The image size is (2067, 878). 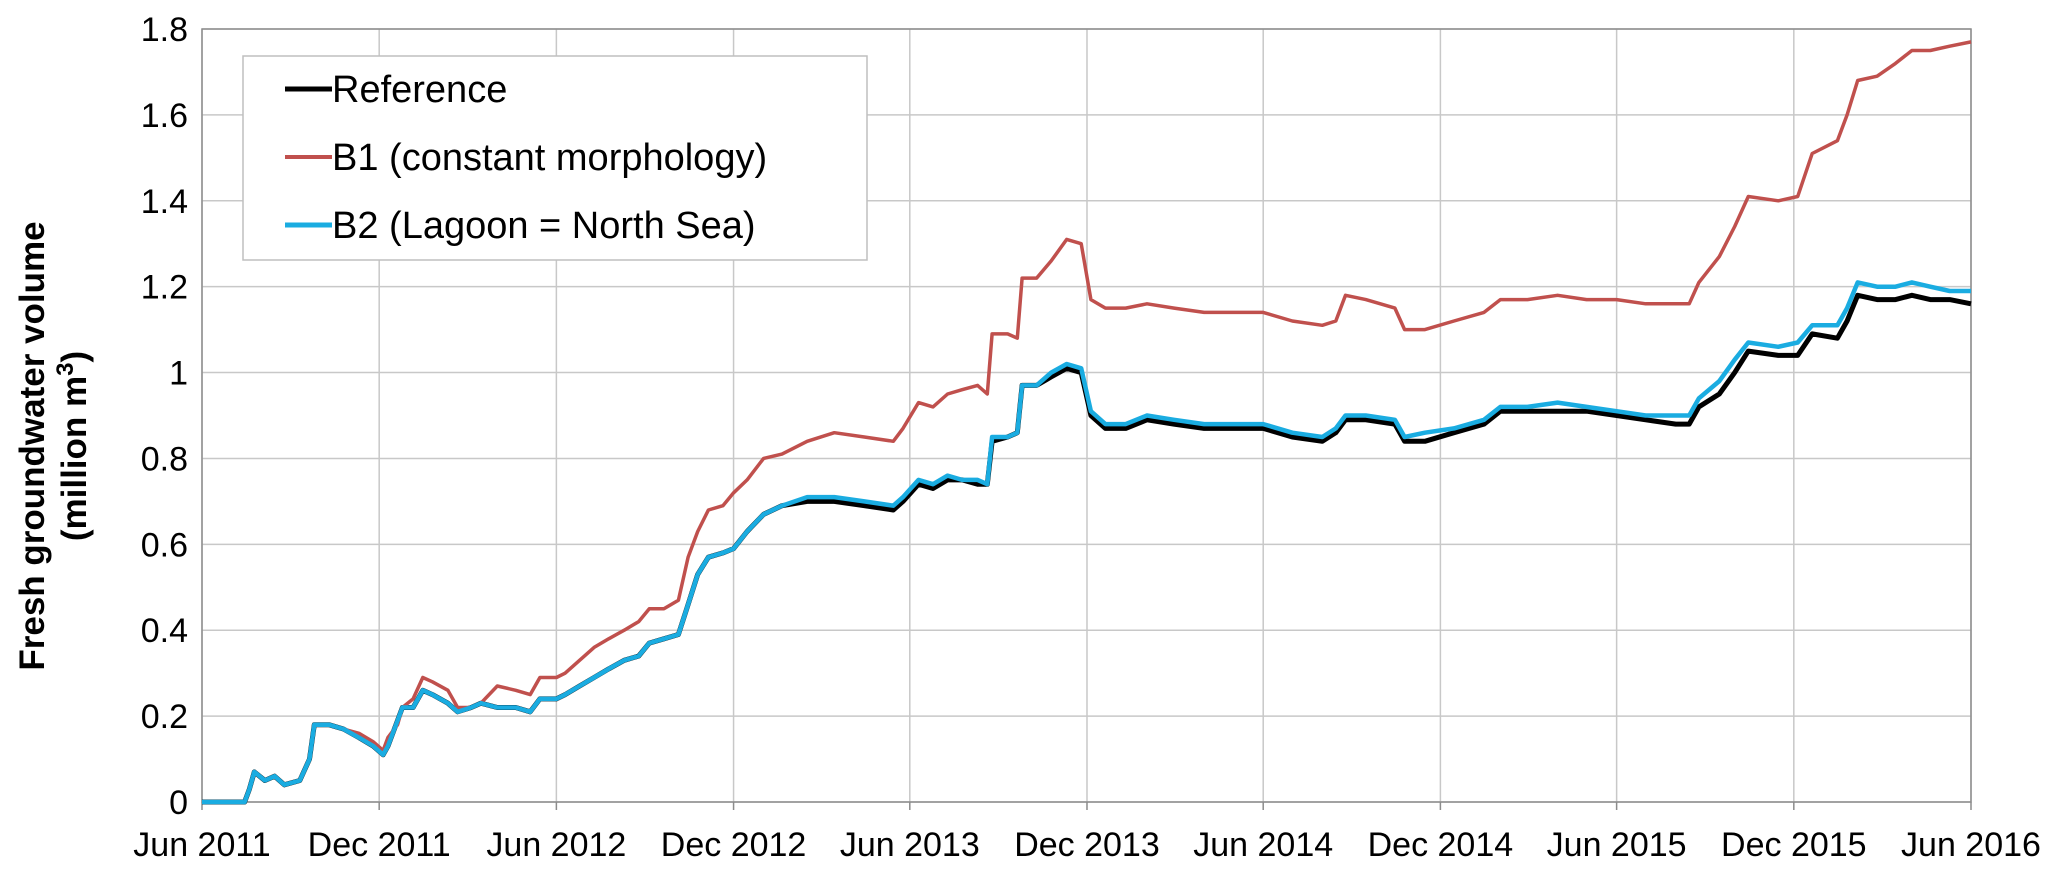 What do you see at coordinates (910, 845) in the screenshot?
I see `x-tick-label: Jun 2013` at bounding box center [910, 845].